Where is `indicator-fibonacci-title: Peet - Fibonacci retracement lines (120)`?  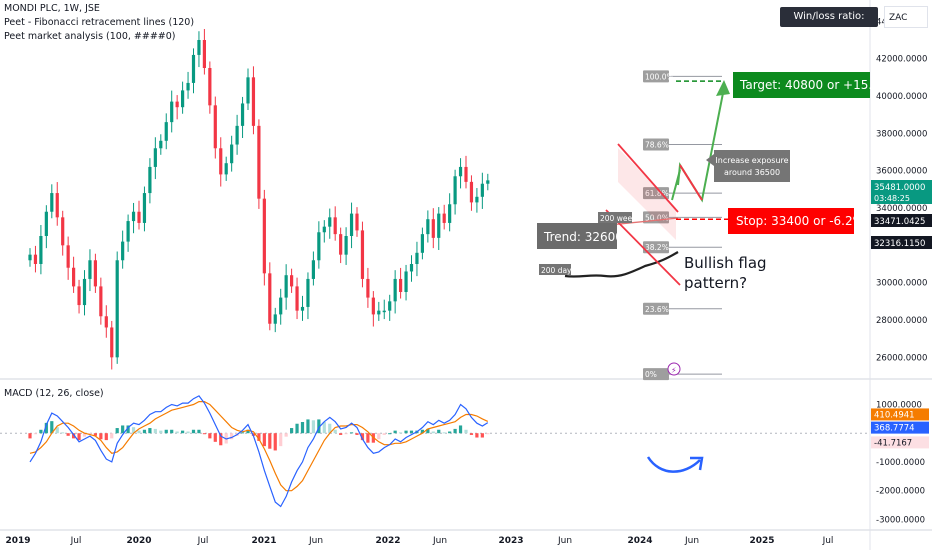
indicator-fibonacci-title: Peet - Fibonacci retracement lines (120) is located at coordinates (99, 22).